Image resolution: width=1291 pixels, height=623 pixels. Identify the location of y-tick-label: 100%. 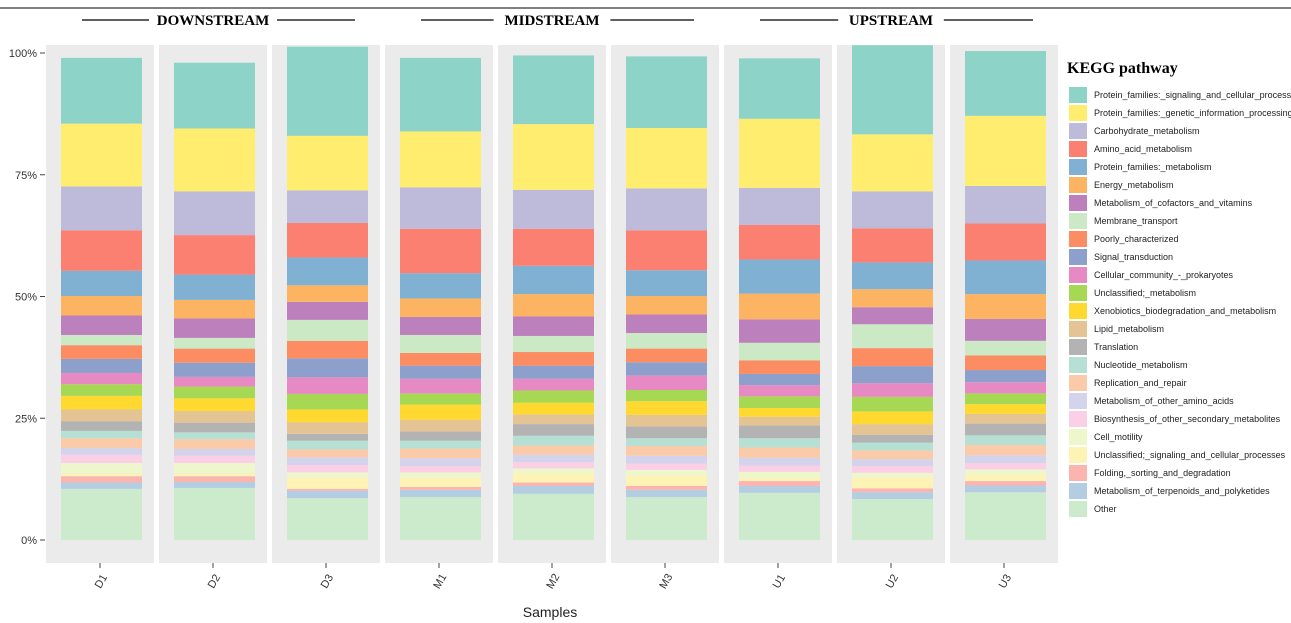
(23, 54).